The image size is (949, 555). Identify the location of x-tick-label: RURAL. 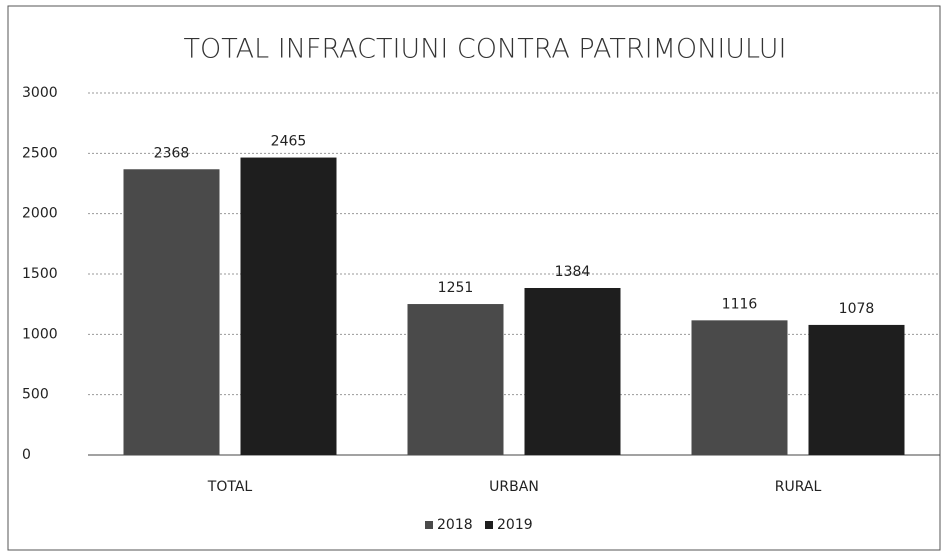
(798, 487).